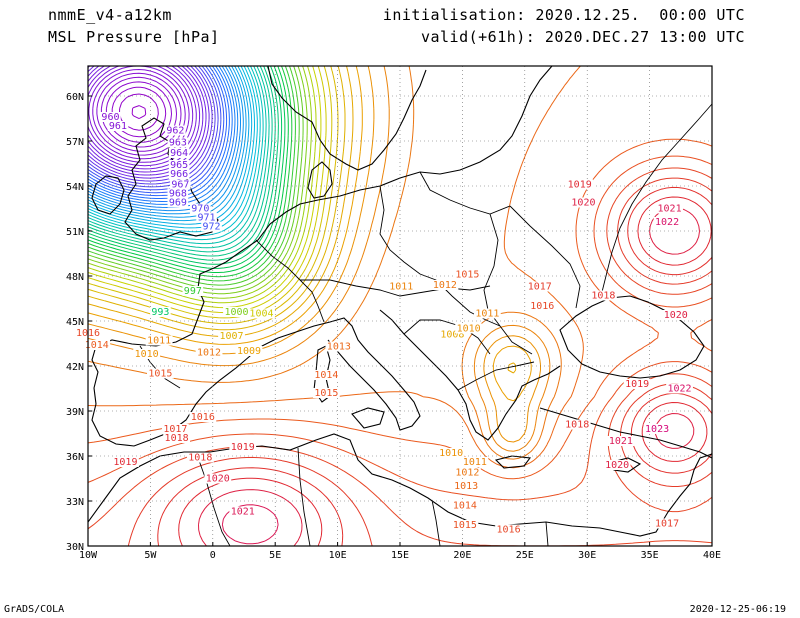  What do you see at coordinates (275, 555) in the screenshot?
I see `lon-tick-label: 5E` at bounding box center [275, 555].